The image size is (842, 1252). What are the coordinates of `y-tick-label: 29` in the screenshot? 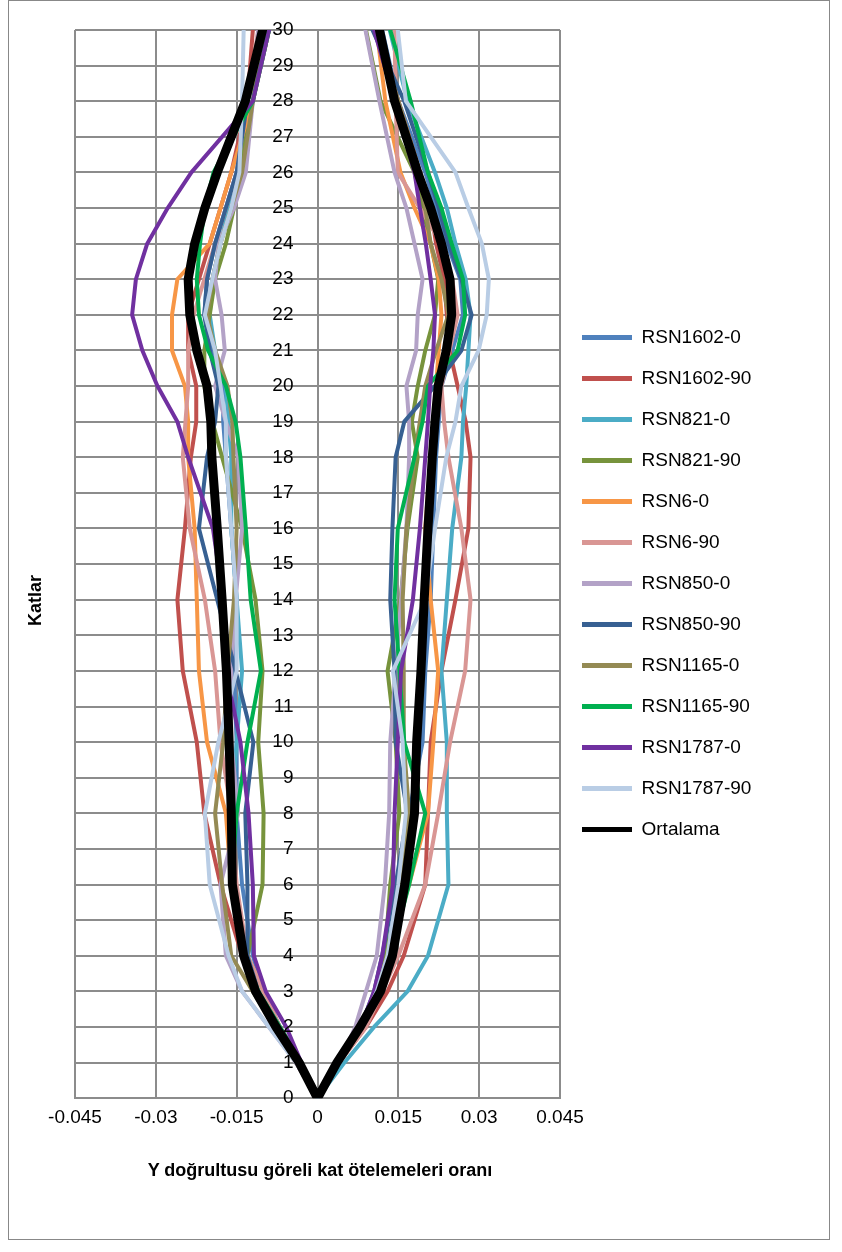 It's located at (283, 64).